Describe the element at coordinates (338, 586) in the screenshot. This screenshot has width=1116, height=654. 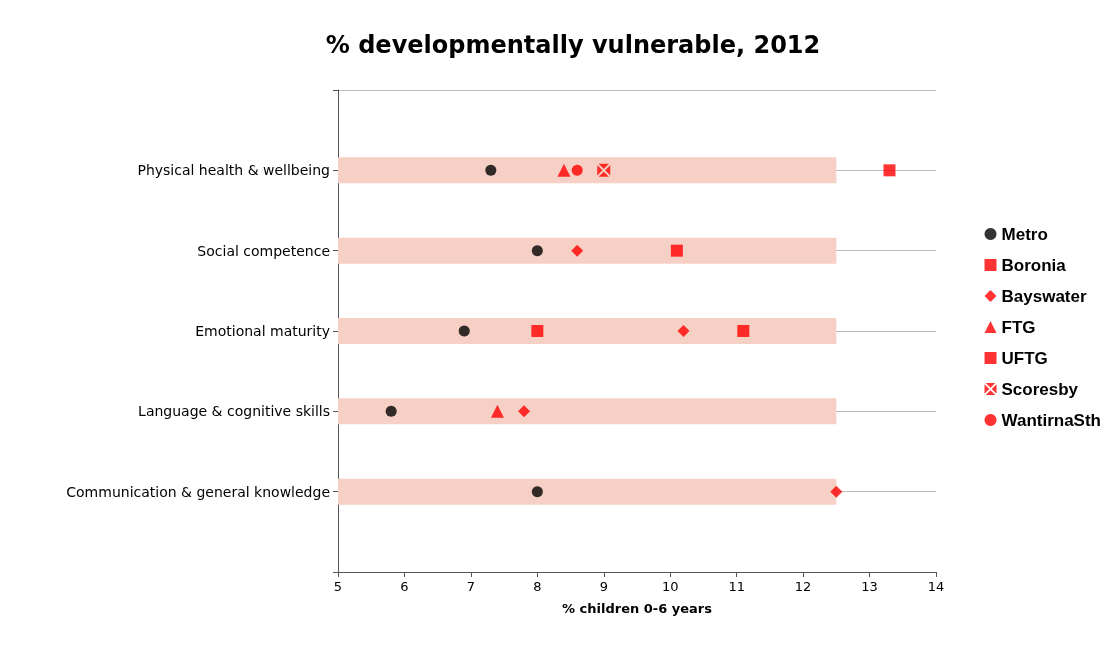
I see `x-tick-label: 5` at that location.